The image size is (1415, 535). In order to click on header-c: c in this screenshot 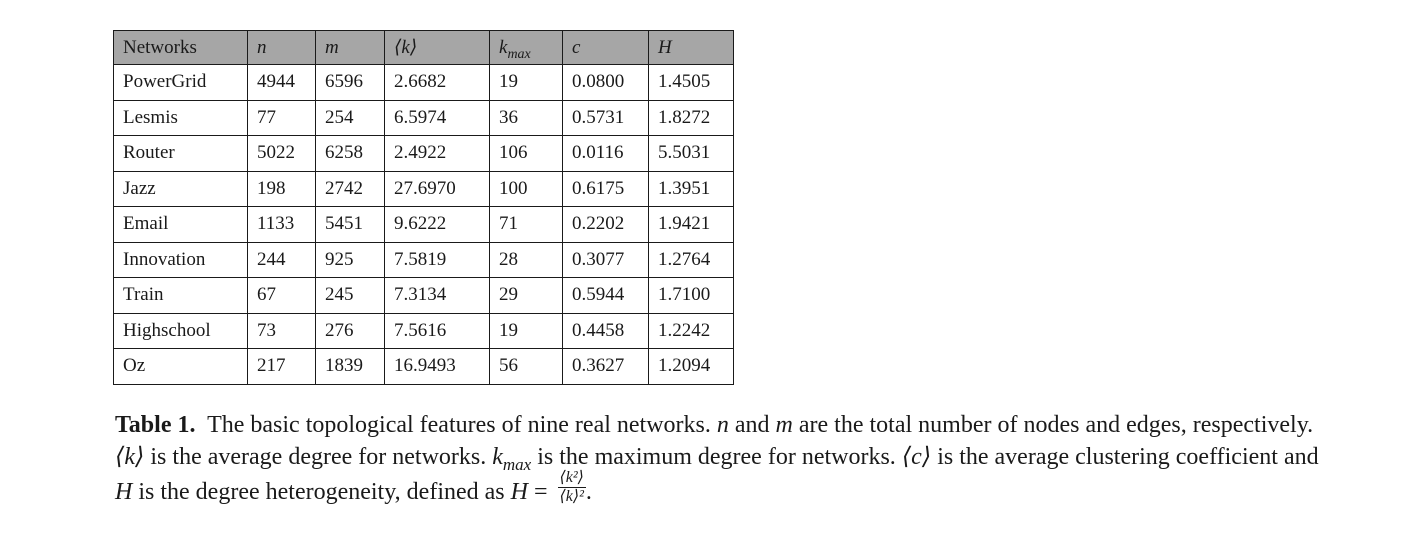, I will do `click(605, 47)`.